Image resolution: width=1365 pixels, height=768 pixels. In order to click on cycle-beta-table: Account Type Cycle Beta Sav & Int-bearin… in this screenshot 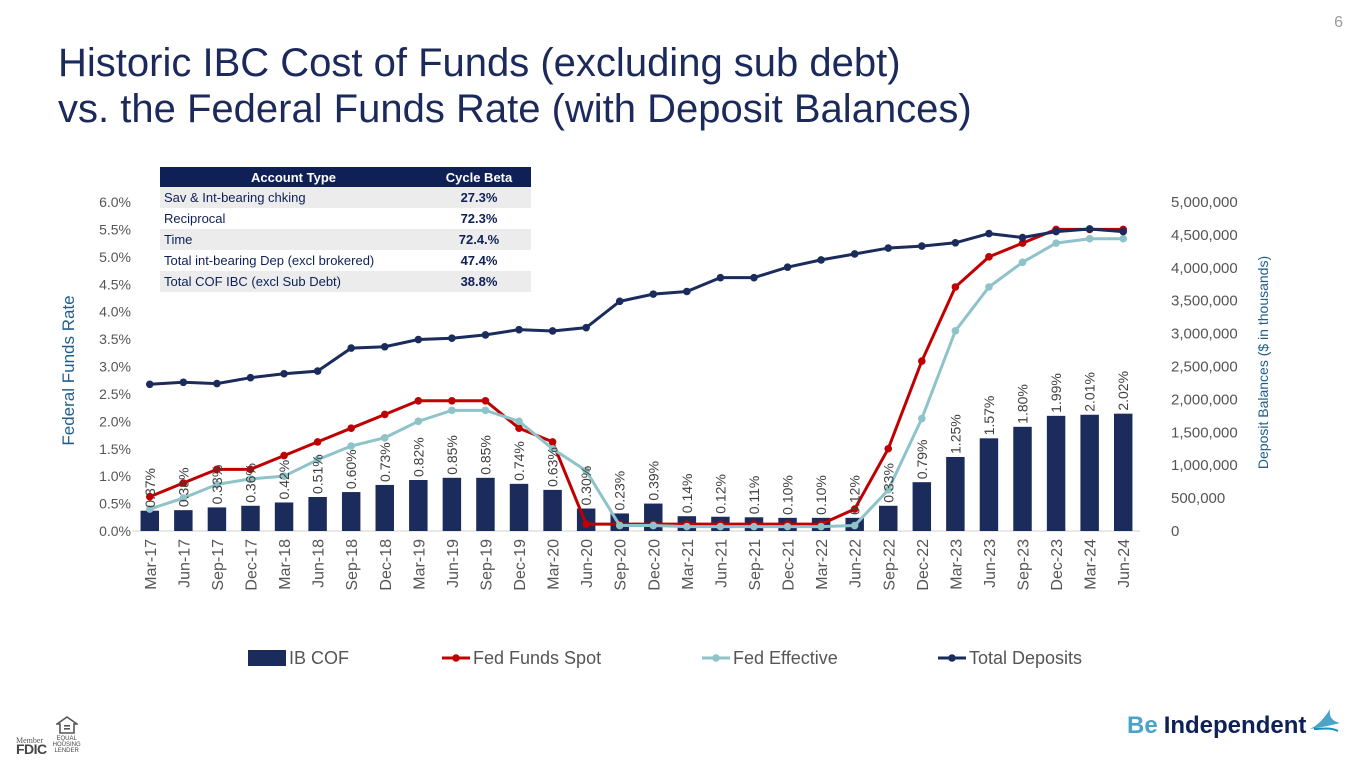, I will do `click(345, 229)`.